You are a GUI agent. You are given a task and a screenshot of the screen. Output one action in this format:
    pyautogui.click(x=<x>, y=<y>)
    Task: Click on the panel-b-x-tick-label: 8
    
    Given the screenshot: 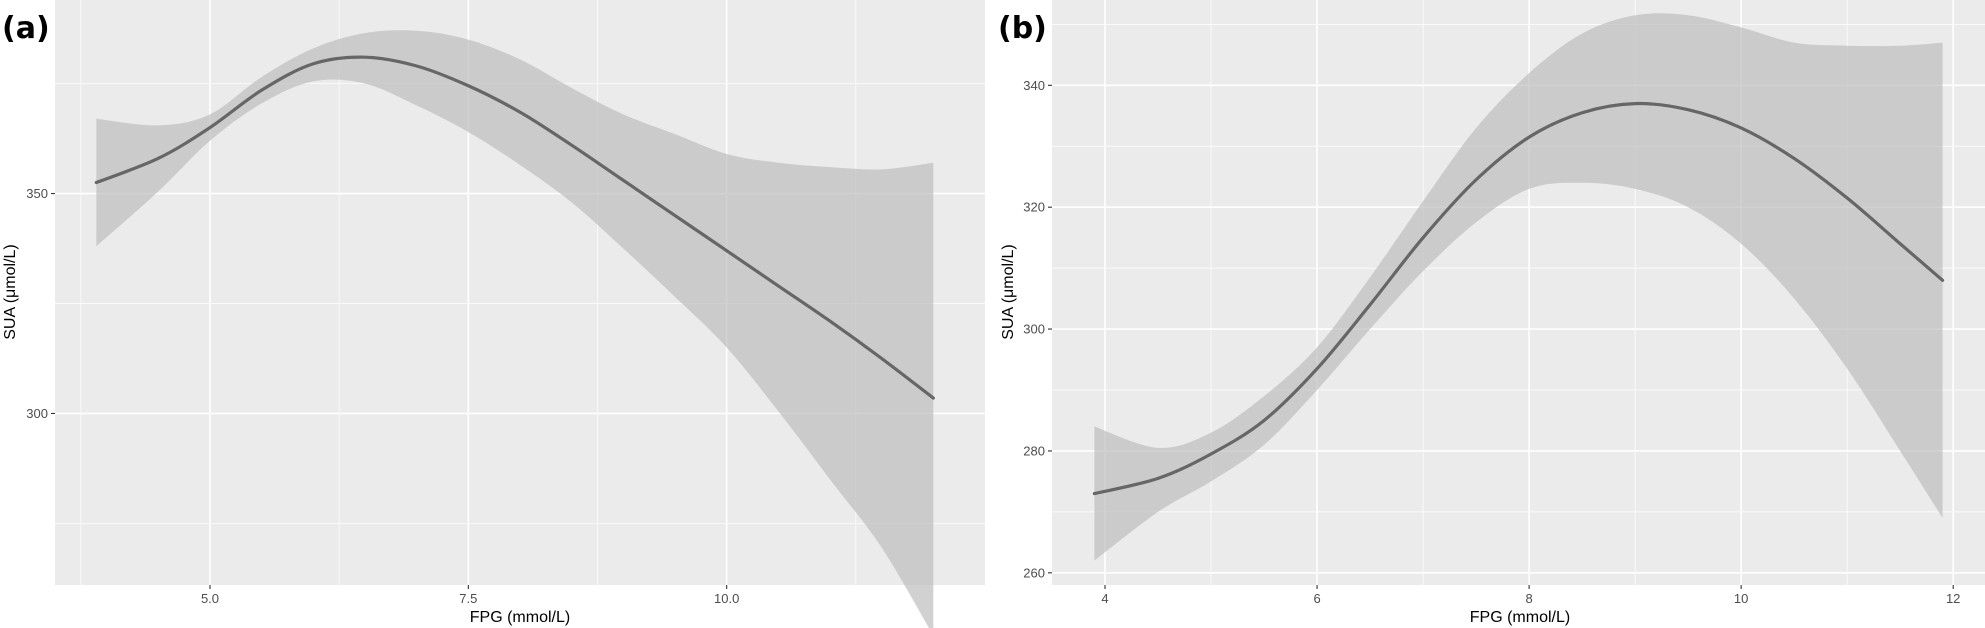 What is the action you would take?
    pyautogui.click(x=1528, y=598)
    